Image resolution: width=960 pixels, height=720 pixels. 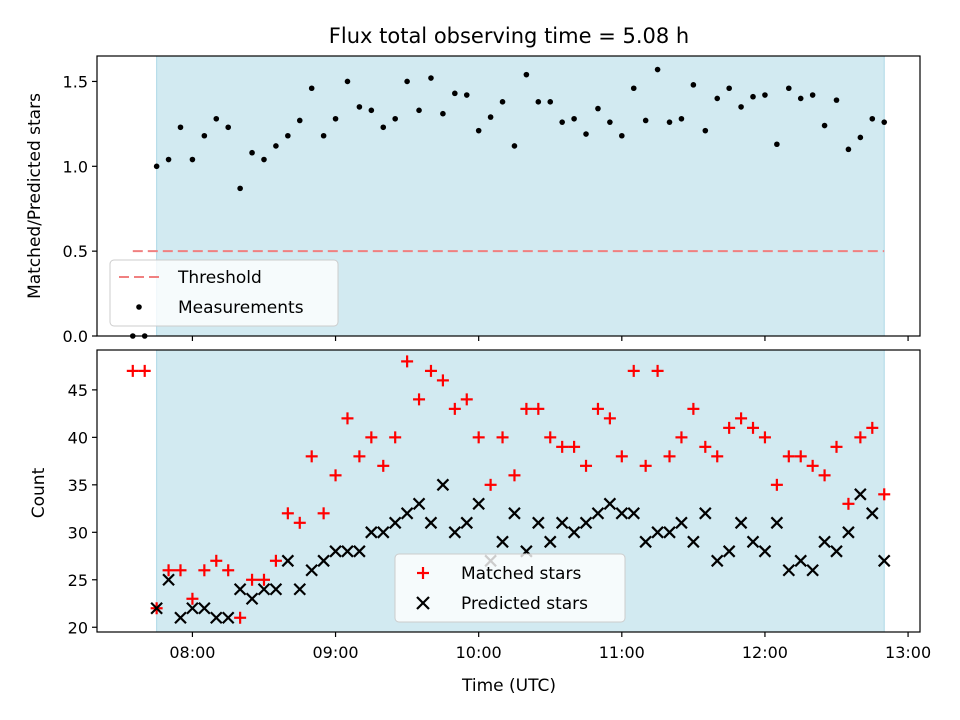 I want to click on top-x-ticks, so click(x=550, y=338).